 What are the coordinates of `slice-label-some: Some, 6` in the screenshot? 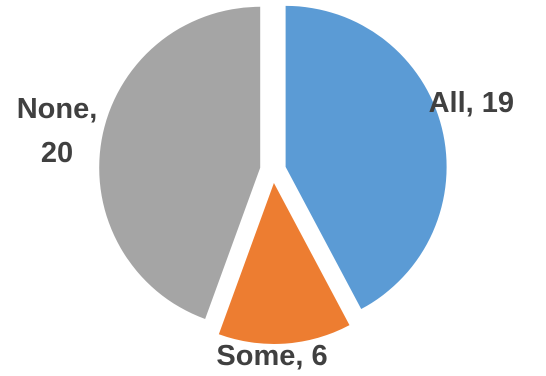 It's located at (271, 355).